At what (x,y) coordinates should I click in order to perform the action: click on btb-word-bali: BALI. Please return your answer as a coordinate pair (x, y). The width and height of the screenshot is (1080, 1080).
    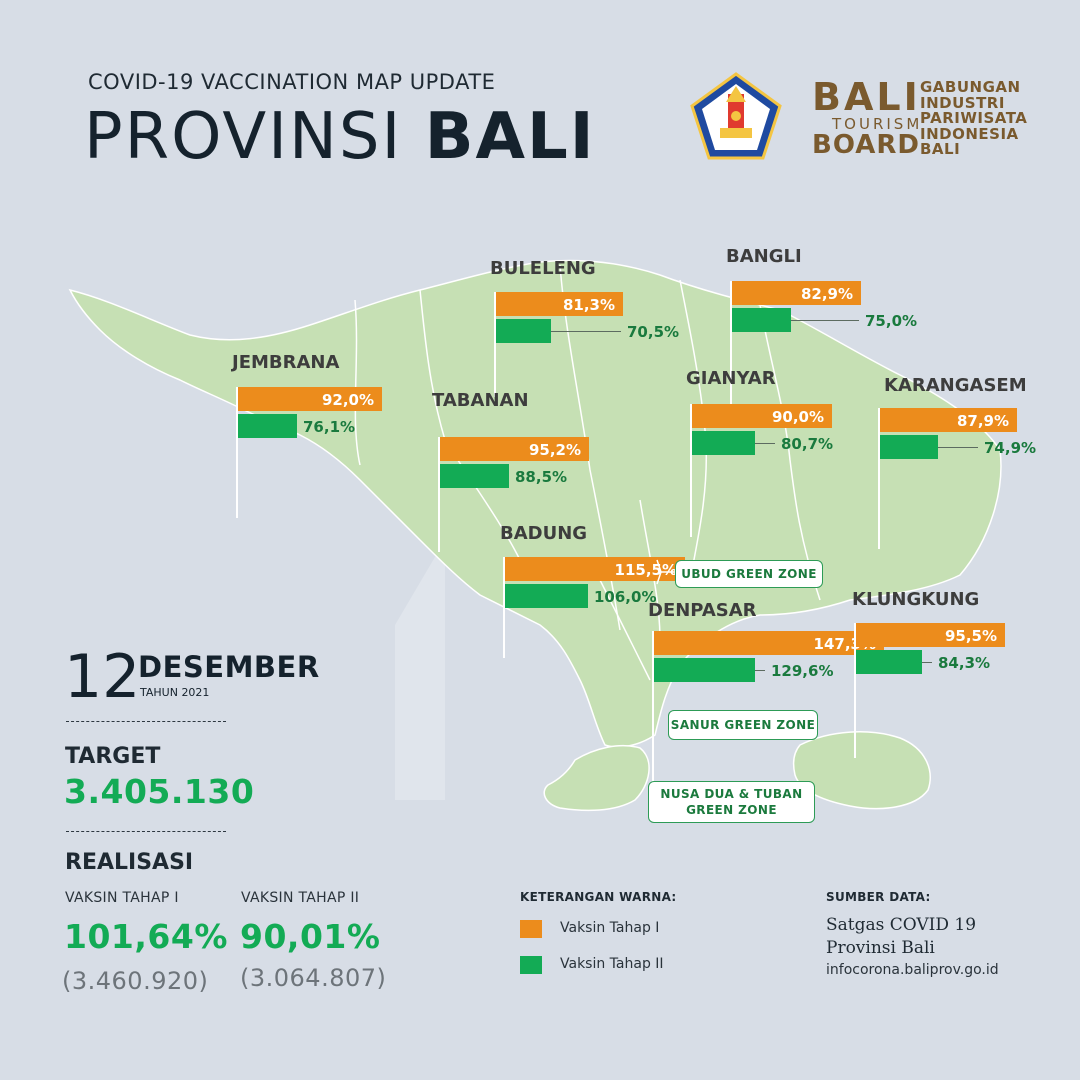
    Looking at the image, I should click on (866, 97).